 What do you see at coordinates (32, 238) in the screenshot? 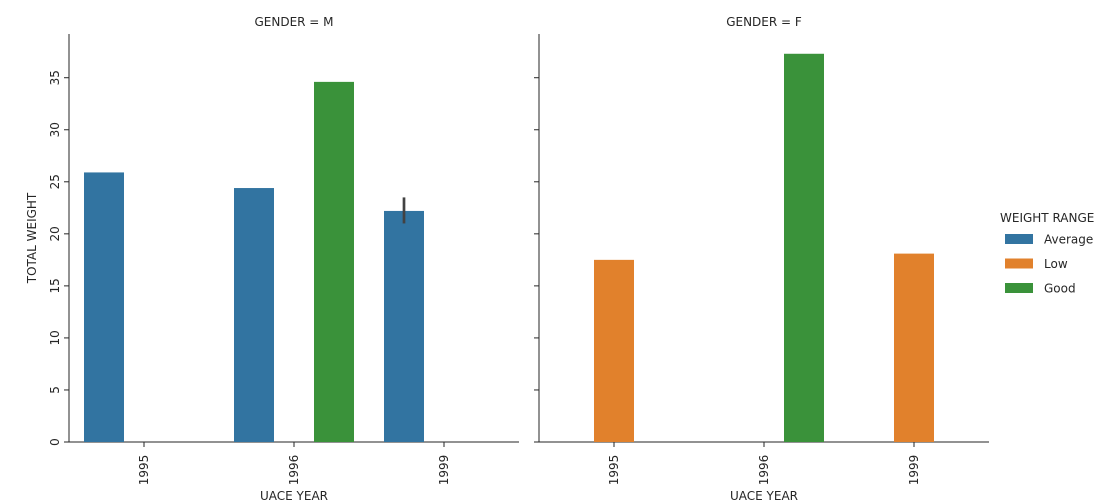
I see `y-axis-label: TOTAL WEIGHT` at bounding box center [32, 238].